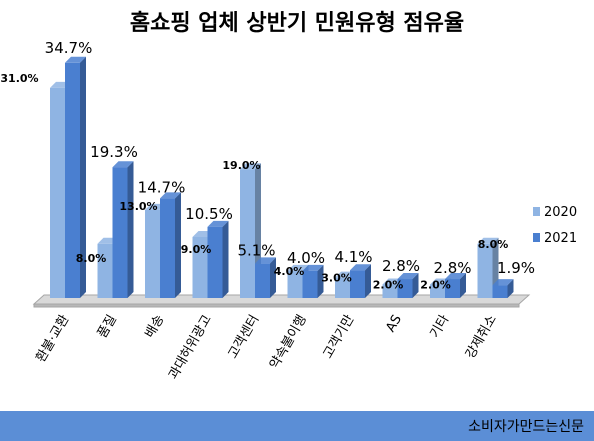 This screenshot has height=441, width=594. I want to click on data-label: 31.0%, so click(19, 78).